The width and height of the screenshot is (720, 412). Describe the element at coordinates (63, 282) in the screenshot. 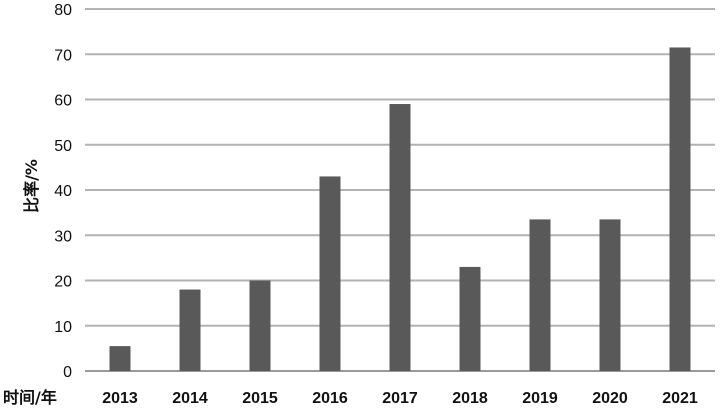

I see `y-tick-label: 20` at that location.